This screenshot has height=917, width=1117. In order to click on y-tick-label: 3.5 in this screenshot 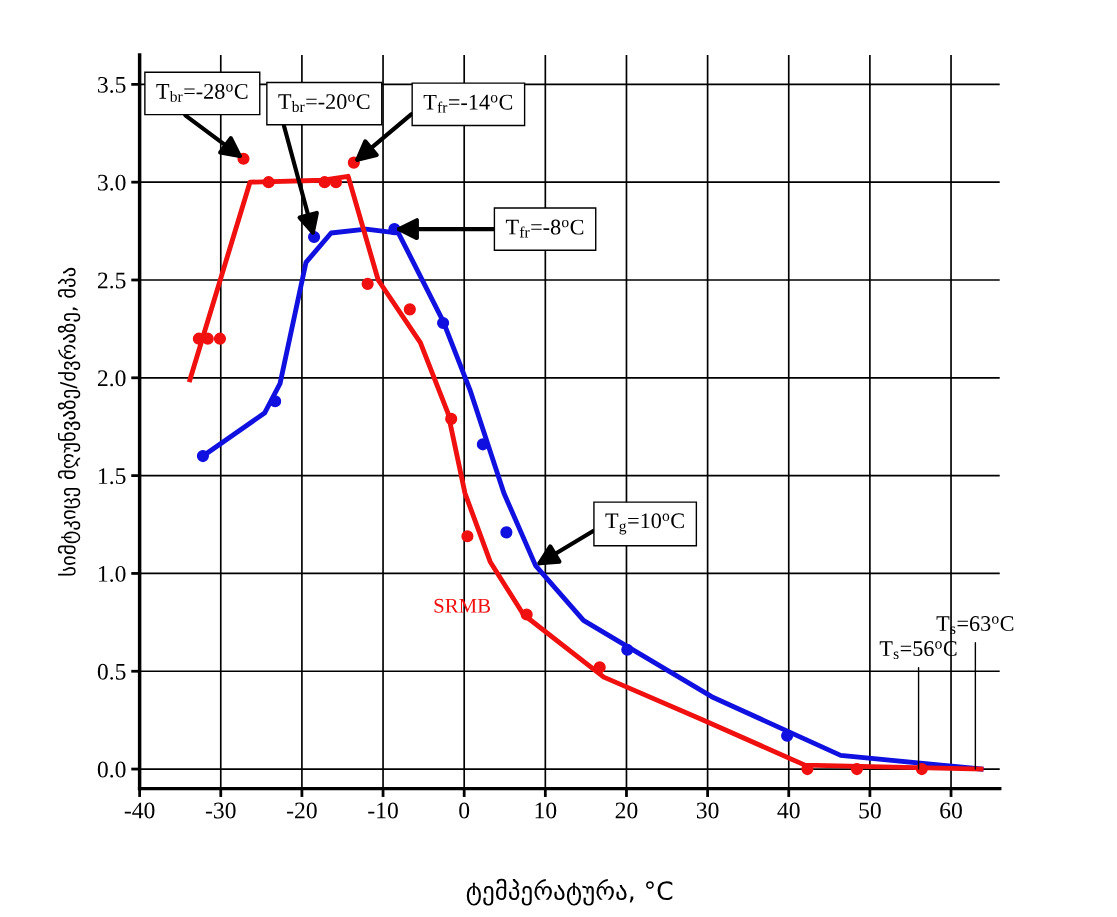, I will do `click(112, 84)`.